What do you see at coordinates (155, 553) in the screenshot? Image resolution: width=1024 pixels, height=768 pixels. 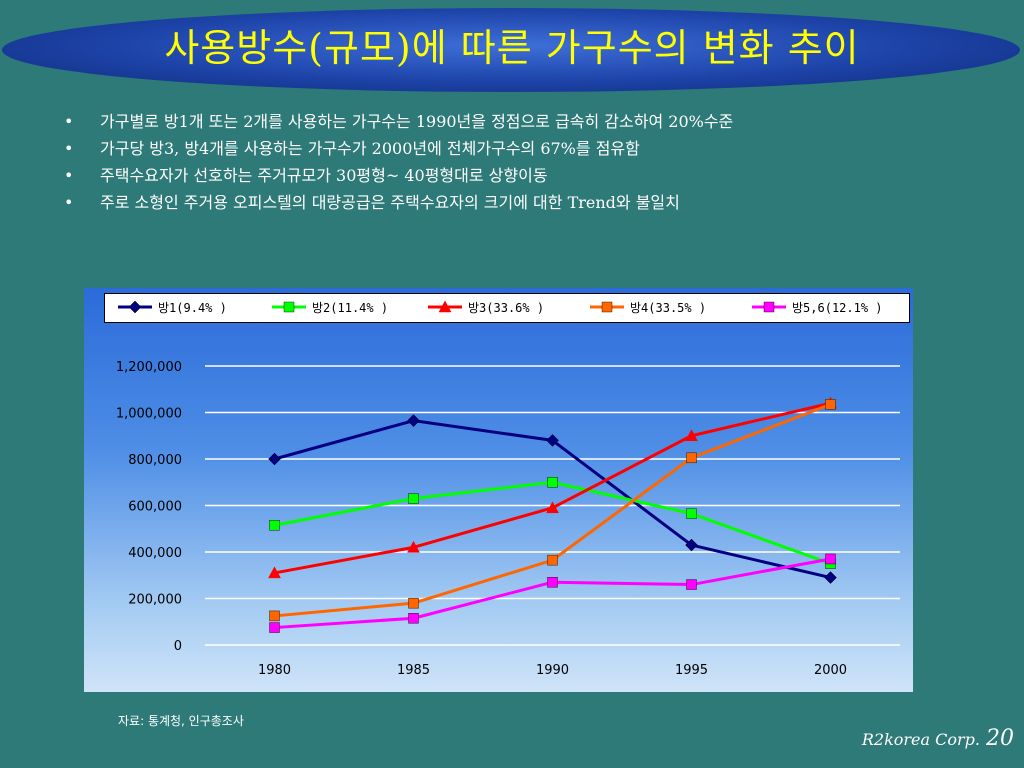 I see `y-tick-label: 400,000` at bounding box center [155, 553].